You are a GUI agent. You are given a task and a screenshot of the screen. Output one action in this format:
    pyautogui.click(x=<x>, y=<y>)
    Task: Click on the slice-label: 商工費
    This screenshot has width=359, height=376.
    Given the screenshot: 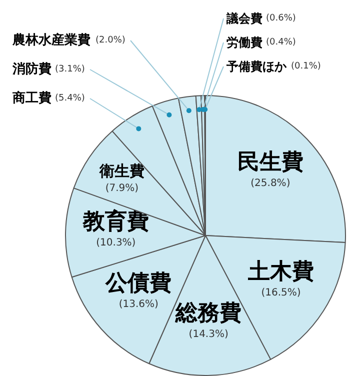 What is the action you would take?
    pyautogui.click(x=32, y=98)
    